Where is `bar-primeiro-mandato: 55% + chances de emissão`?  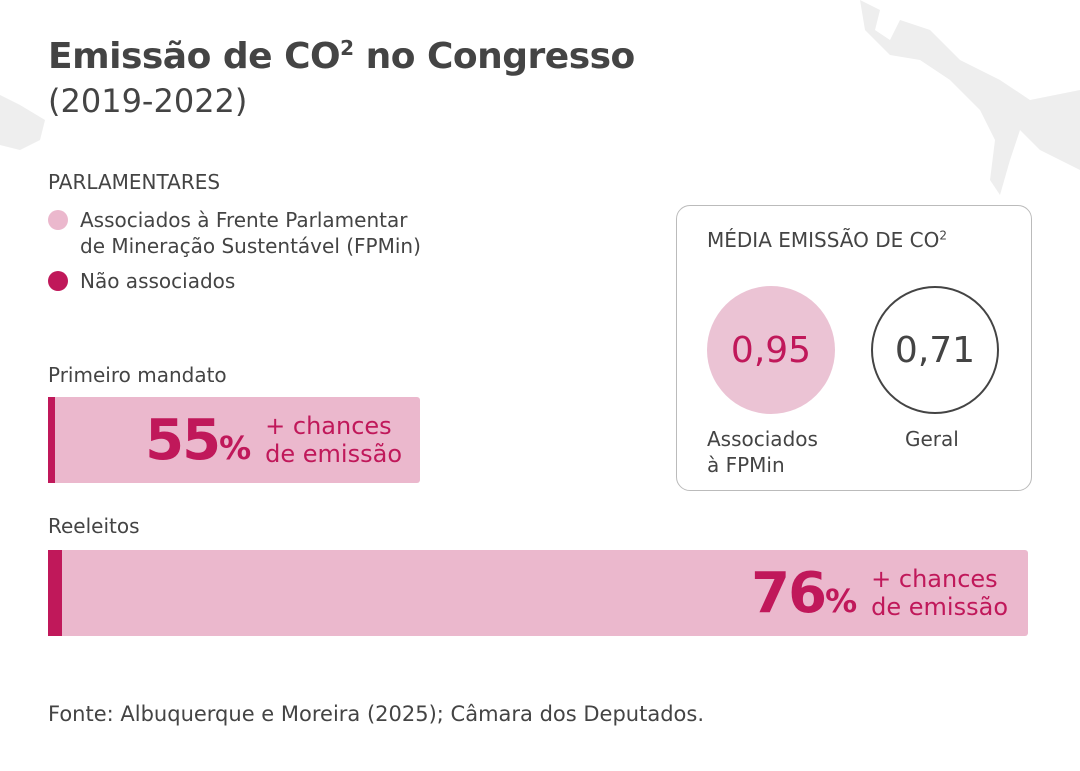
bar-primeiro-mandato: 55% + chances de emissão is located at coordinates (234, 440).